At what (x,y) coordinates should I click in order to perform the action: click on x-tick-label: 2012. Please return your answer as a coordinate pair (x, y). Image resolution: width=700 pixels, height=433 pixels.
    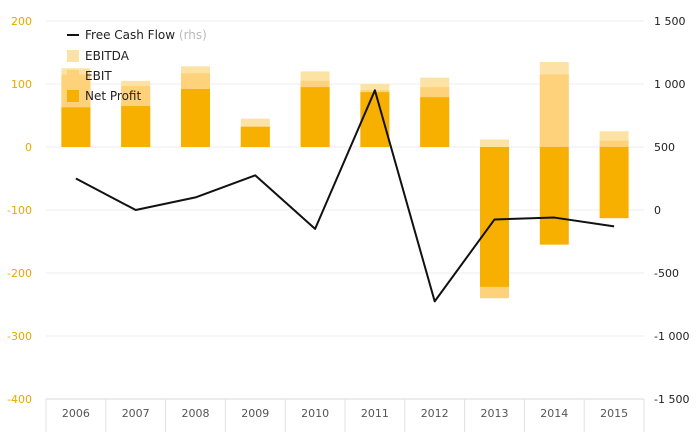
    Looking at the image, I should click on (435, 413).